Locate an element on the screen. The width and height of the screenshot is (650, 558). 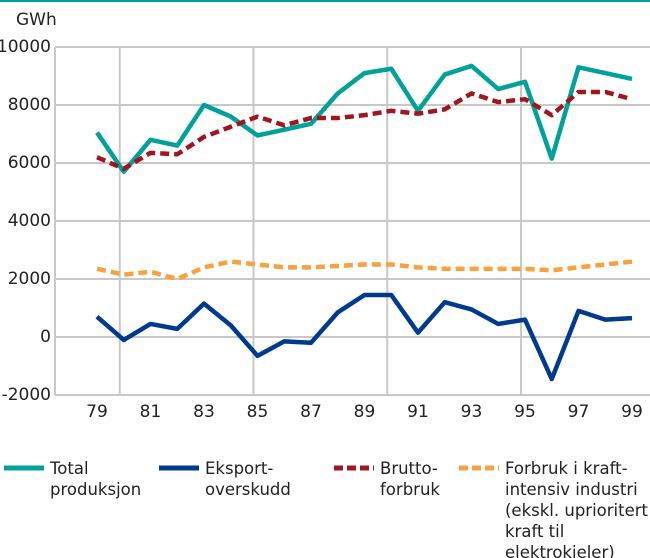
y-tick-label: 0 is located at coordinates (45, 337).